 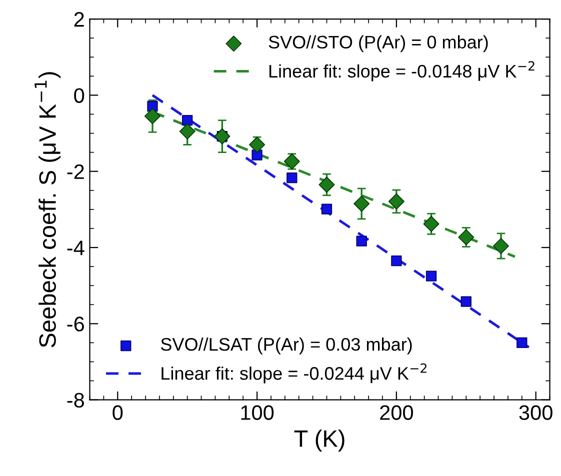 I want to click on x-tick-label: 300, so click(x=535, y=412).